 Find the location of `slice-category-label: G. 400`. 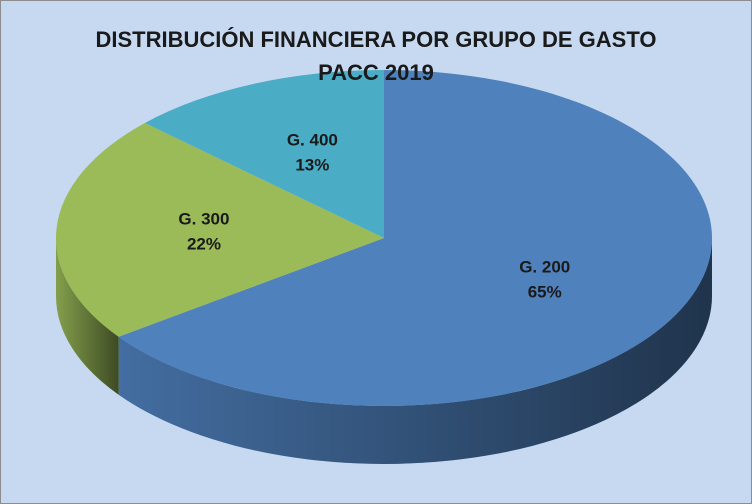

slice-category-label: G. 400 is located at coordinates (312, 140).